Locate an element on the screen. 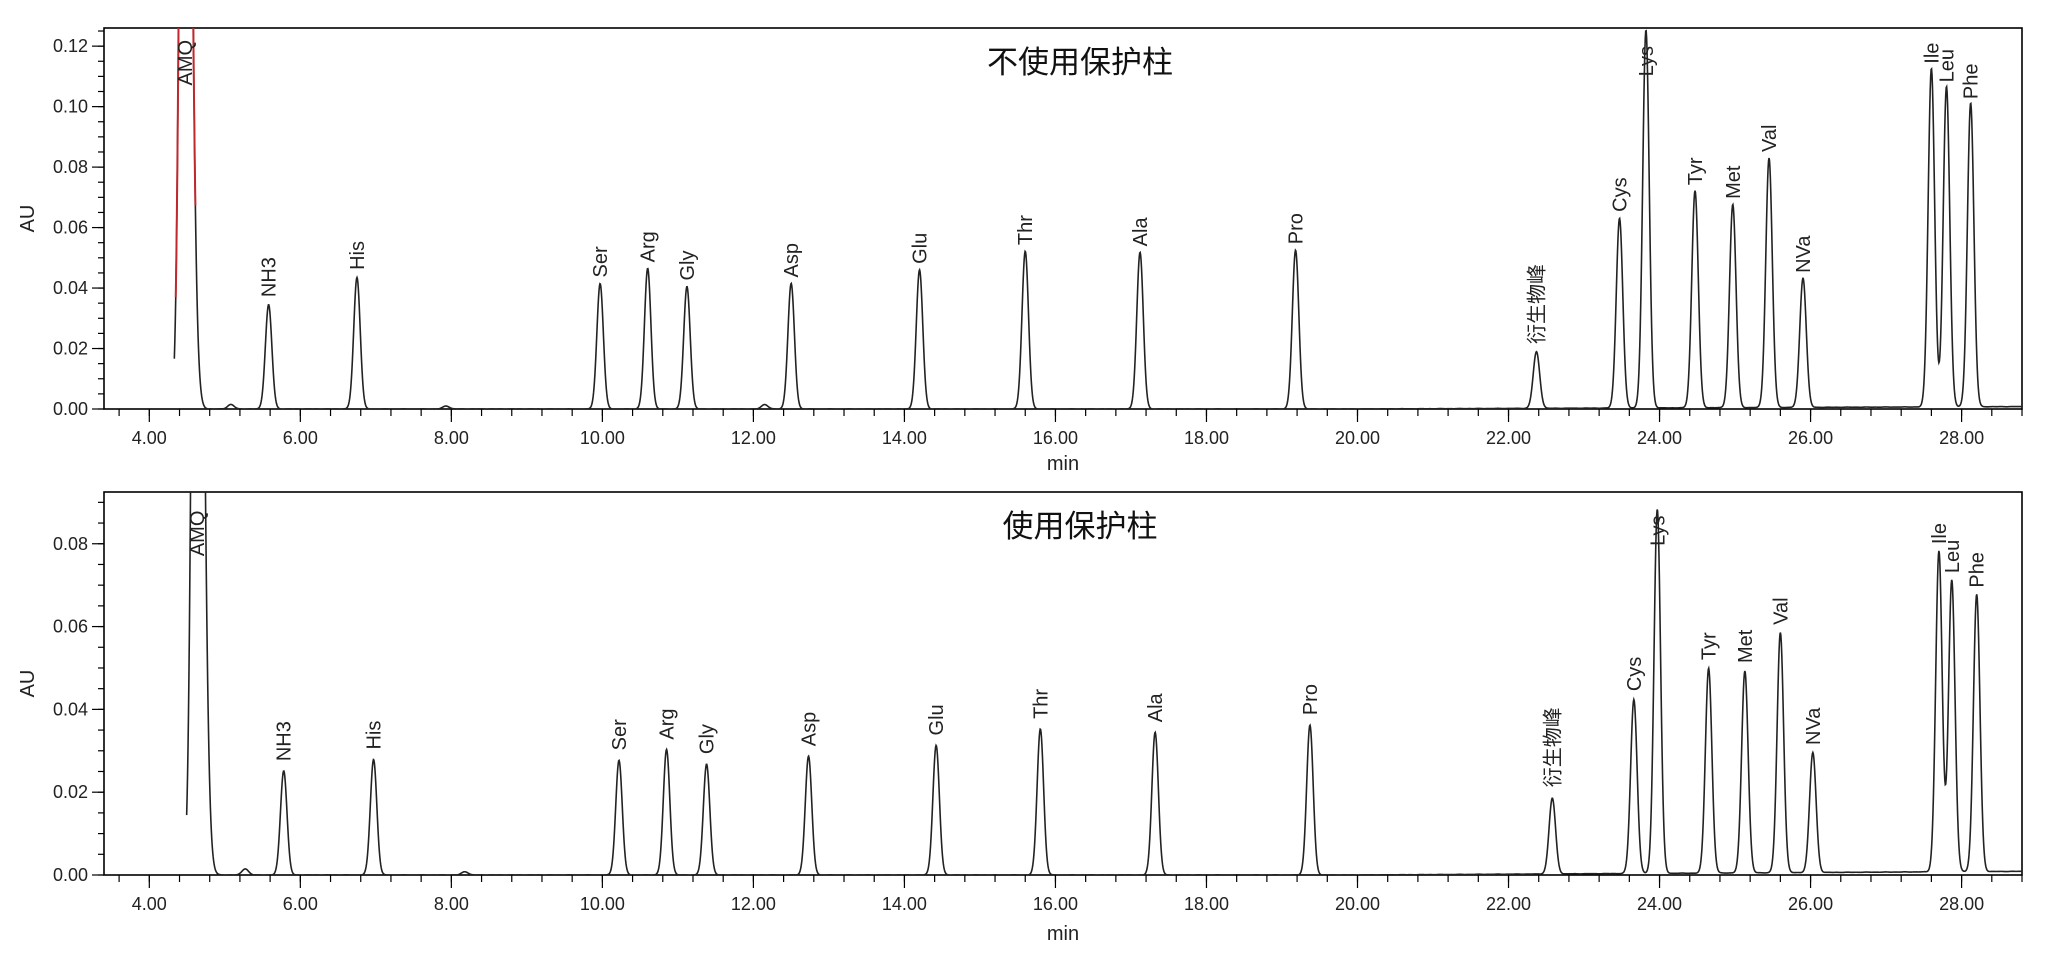 The height and width of the screenshot is (968, 2048). panel-title: 使用保护柱 is located at coordinates (1080, 527).